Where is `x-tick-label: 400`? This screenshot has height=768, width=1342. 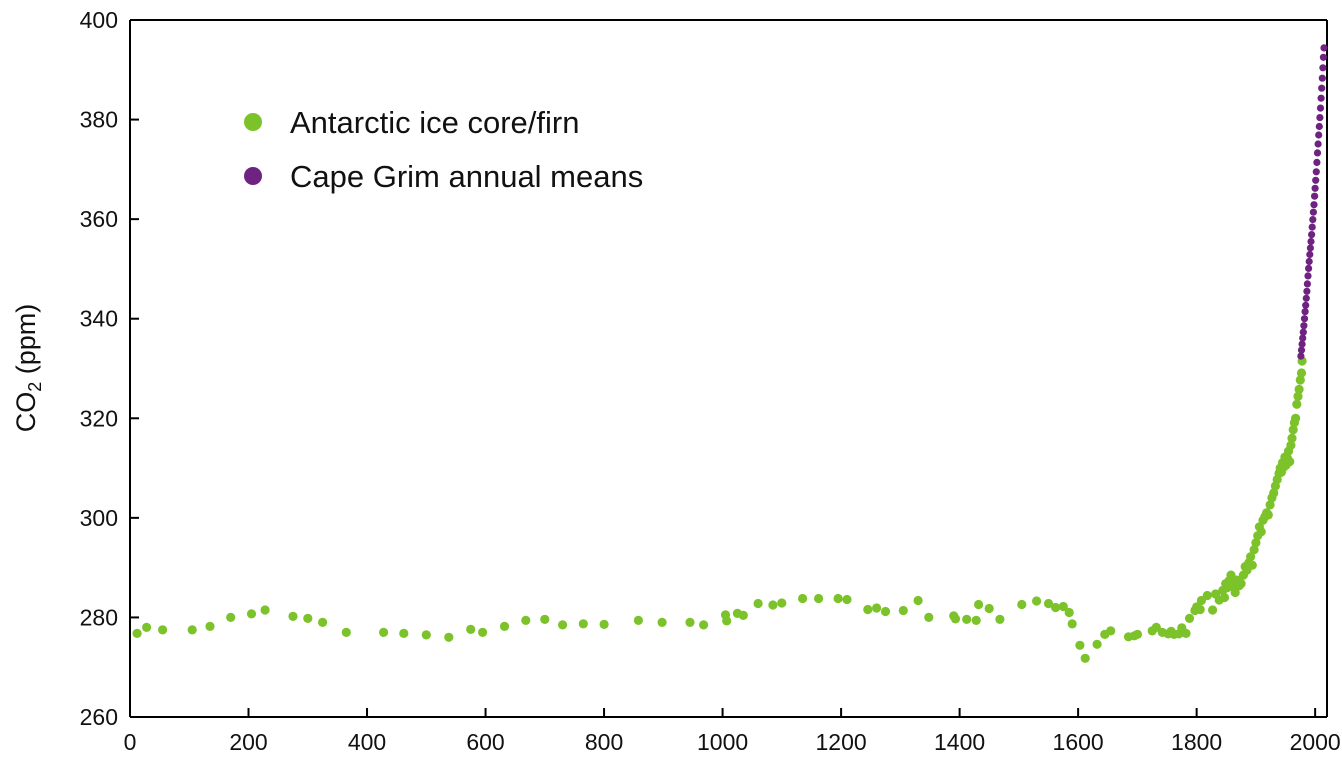 x-tick-label: 400 is located at coordinates (367, 742).